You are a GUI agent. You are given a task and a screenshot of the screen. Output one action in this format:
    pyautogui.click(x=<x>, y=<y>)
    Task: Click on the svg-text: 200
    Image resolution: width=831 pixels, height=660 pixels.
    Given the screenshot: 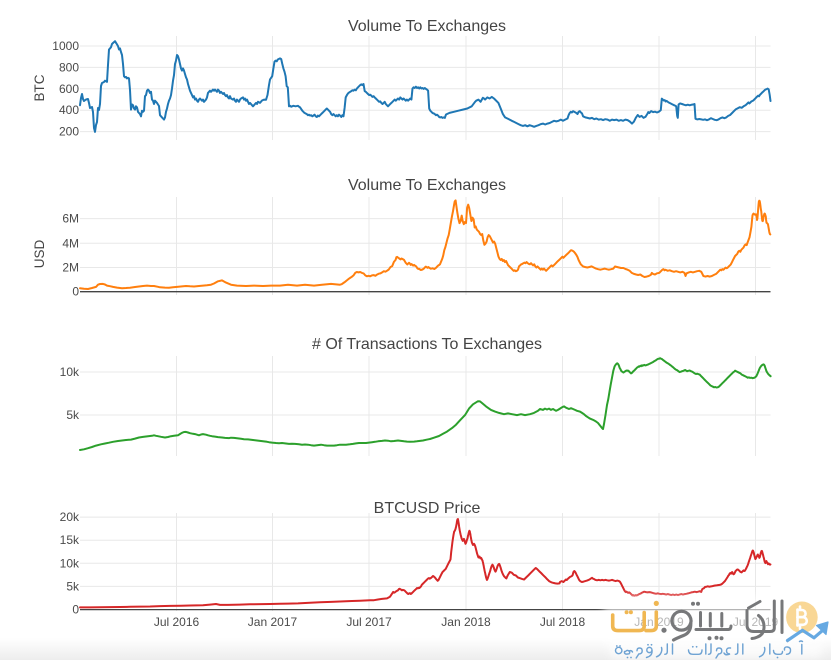 What is the action you would take?
    pyautogui.click(x=69, y=132)
    